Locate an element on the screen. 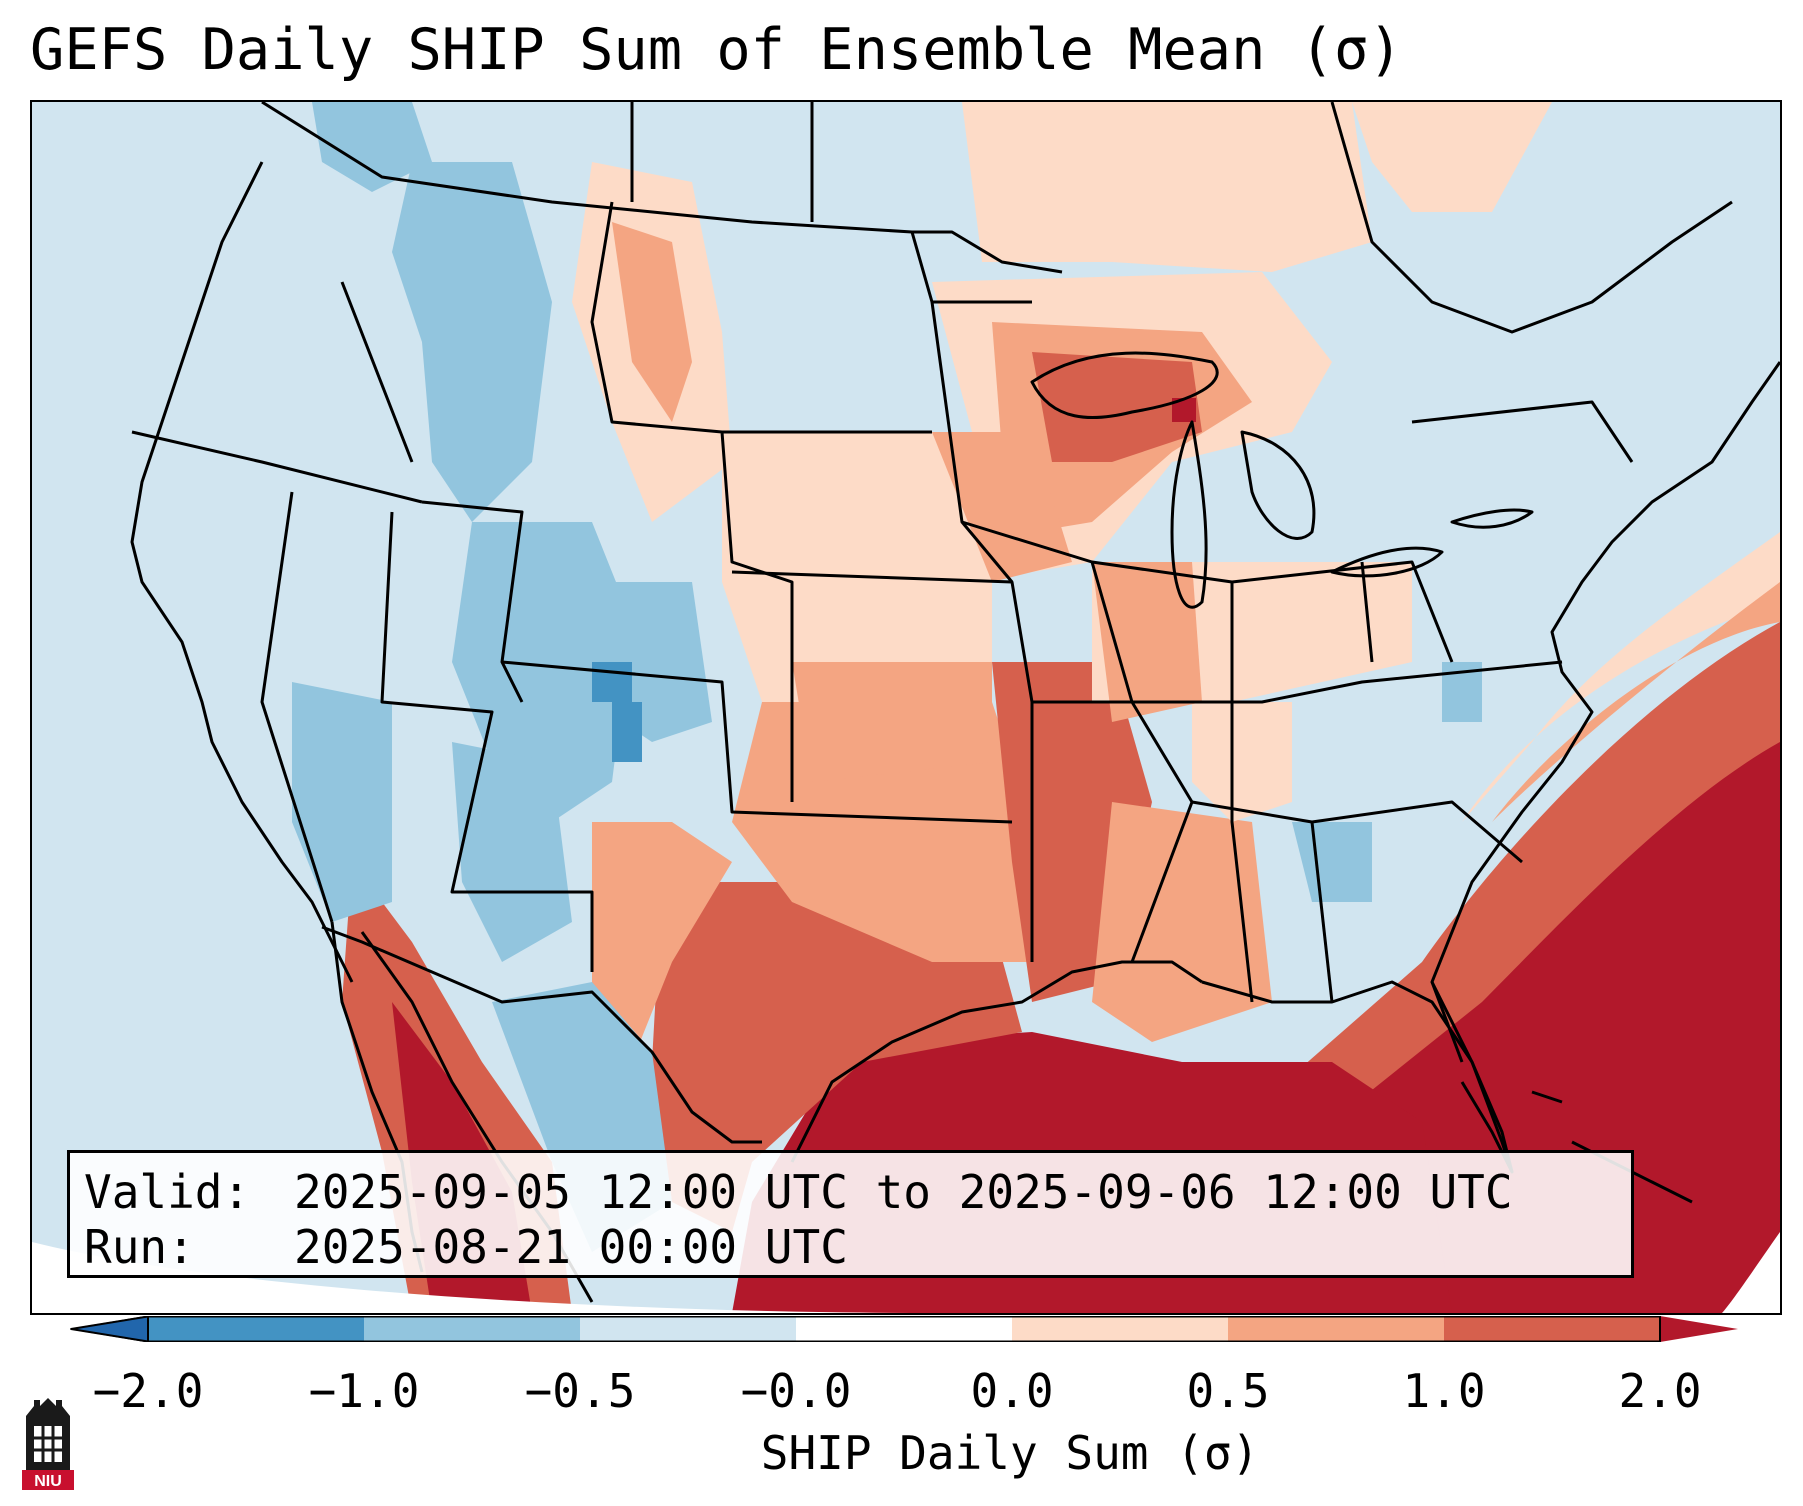 This screenshot has width=1803, height=1506. chart-title: GEFS Daily SHIP Sum of Ensemble Mean (σ) is located at coordinates (716, 50).